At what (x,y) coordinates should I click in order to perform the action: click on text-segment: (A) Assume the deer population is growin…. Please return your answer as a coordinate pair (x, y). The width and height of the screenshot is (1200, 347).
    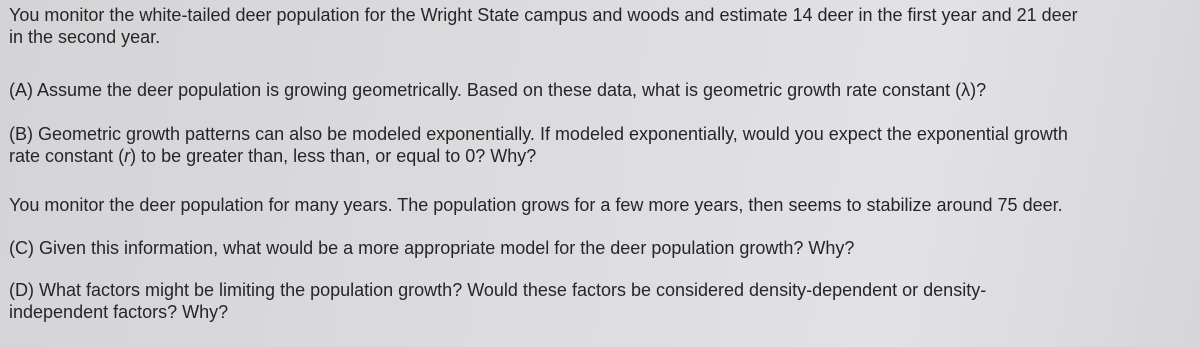
    Looking at the image, I should click on (498, 90).